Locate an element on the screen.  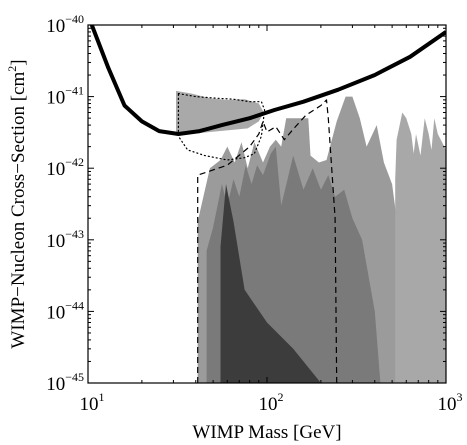
y-tick-label-exp: −41 is located at coordinates (74, 91).